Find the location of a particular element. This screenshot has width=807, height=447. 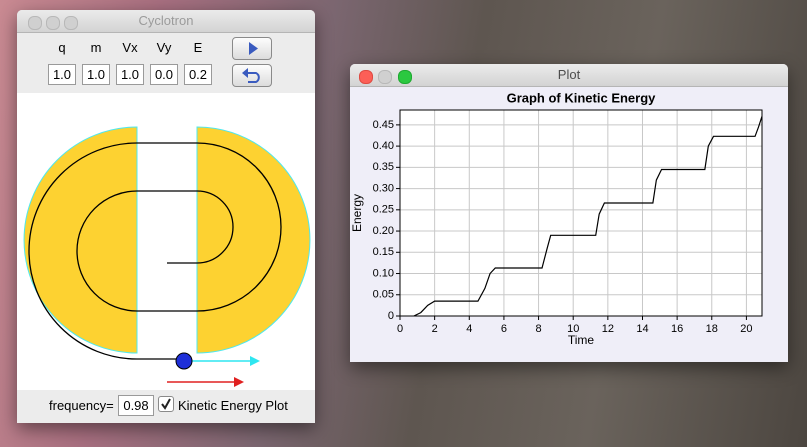

y-tick-label: 0.30 is located at coordinates (383, 188).